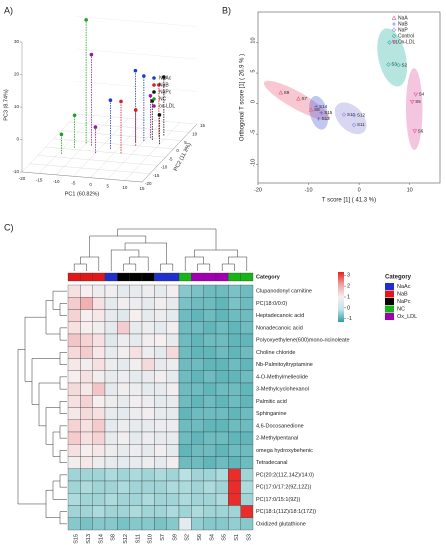 This screenshot has height=550, width=446. I want to click on point-label: S11, so click(361, 124).